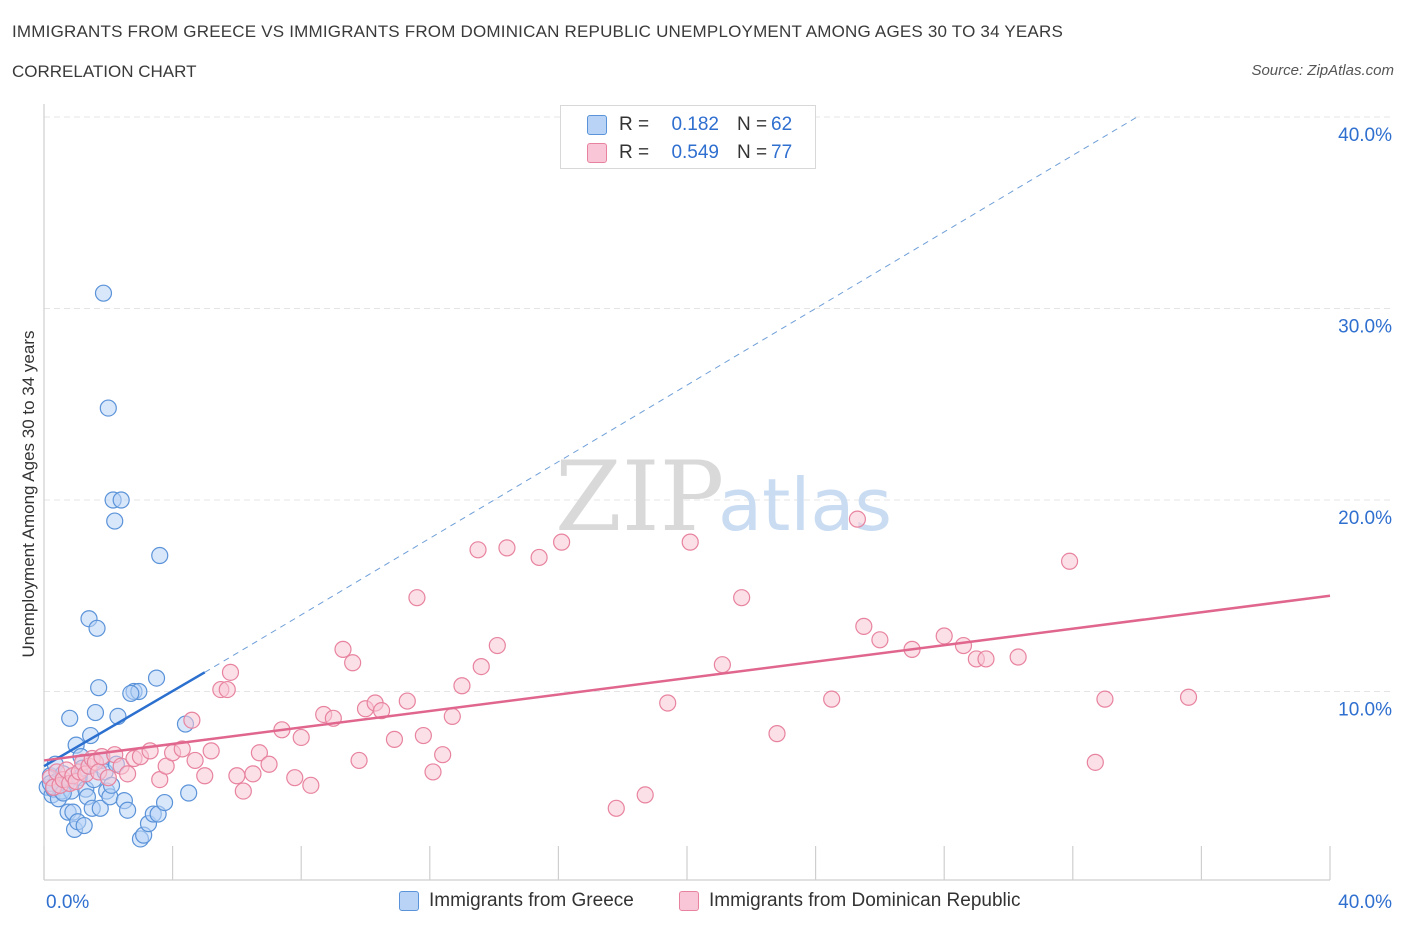  I want to click on legend-swatch-greece, so click(597, 125).